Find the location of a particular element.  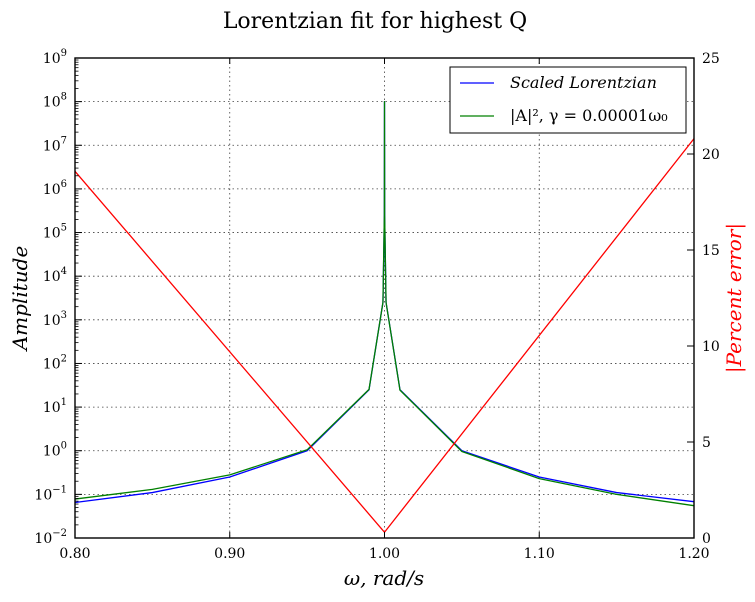

y-left-tick-label: 10⁻¹ is located at coordinates (50, 493).